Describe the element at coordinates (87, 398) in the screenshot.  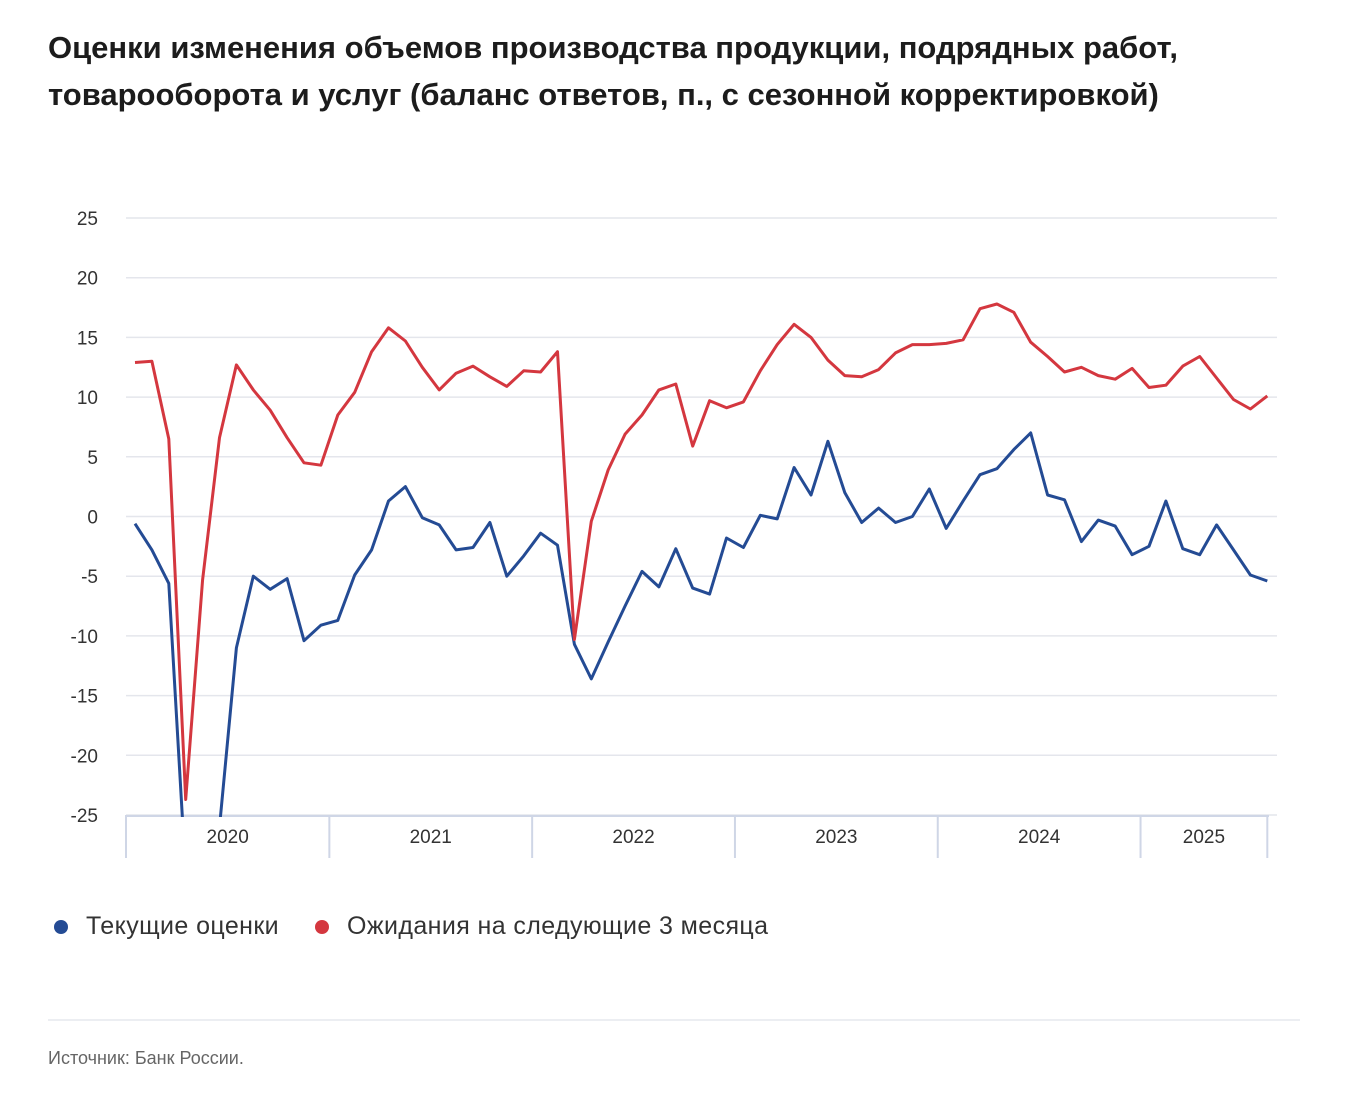
I see `y-tick-label: 10` at that location.